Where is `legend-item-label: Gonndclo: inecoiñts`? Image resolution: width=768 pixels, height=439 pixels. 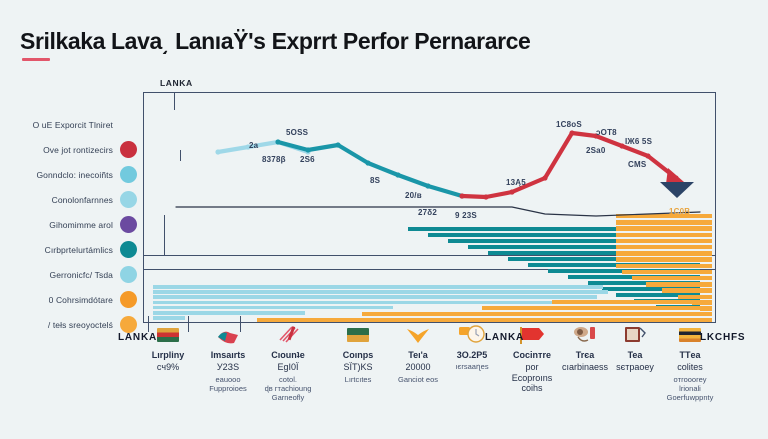 legend-item-label: Gonndclo: inecoiñts is located at coordinates (74, 174).